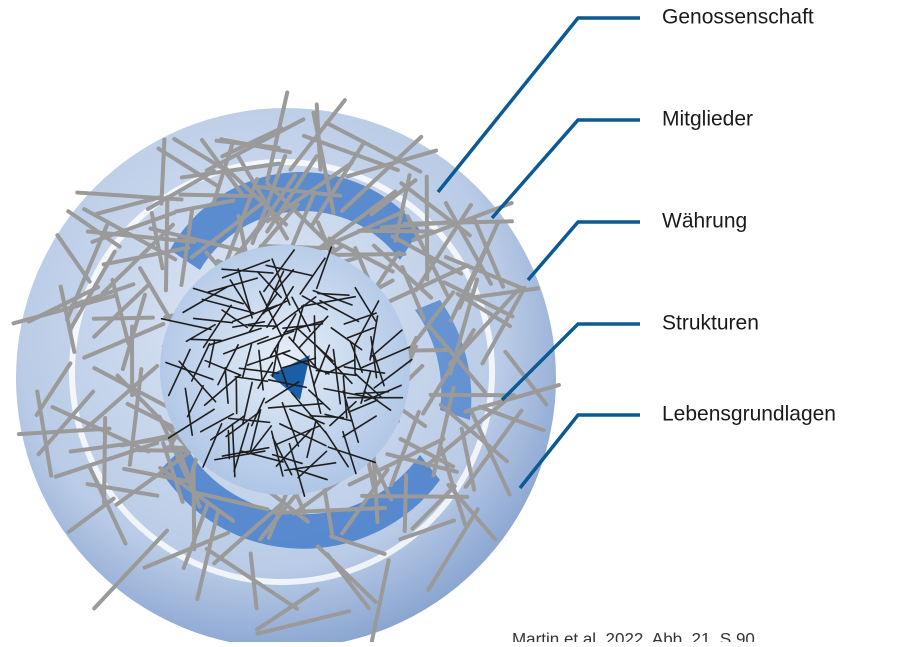 This screenshot has width=910, height=647. I want to click on label: Währung, so click(704, 221).